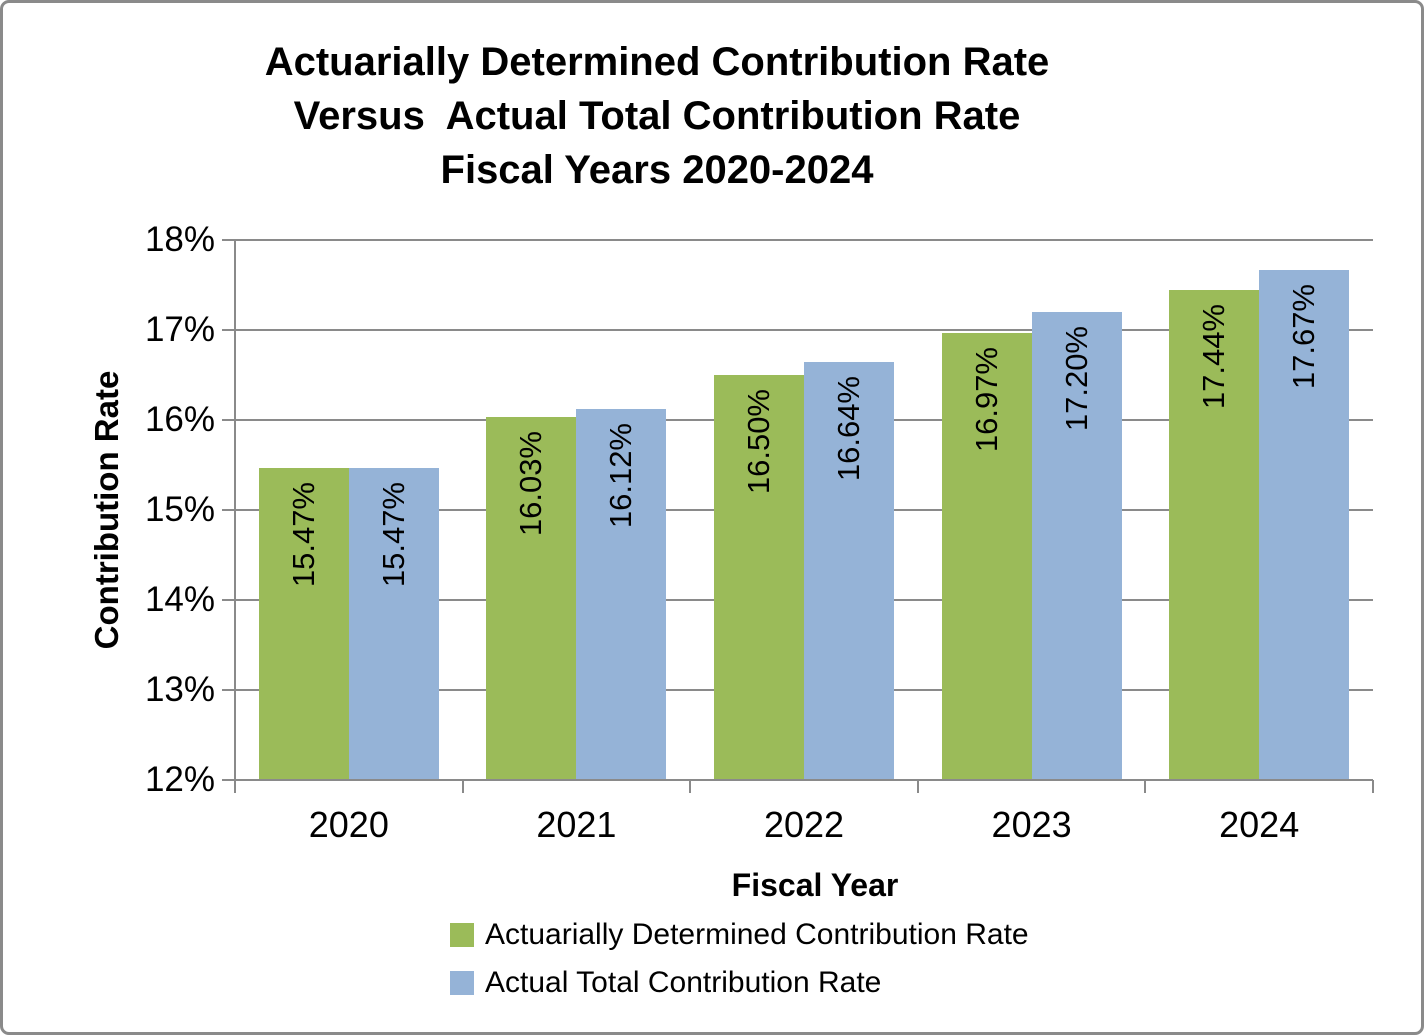 This screenshot has height=1035, width=1424. I want to click on y-tick-label: 15%, so click(179, 509).